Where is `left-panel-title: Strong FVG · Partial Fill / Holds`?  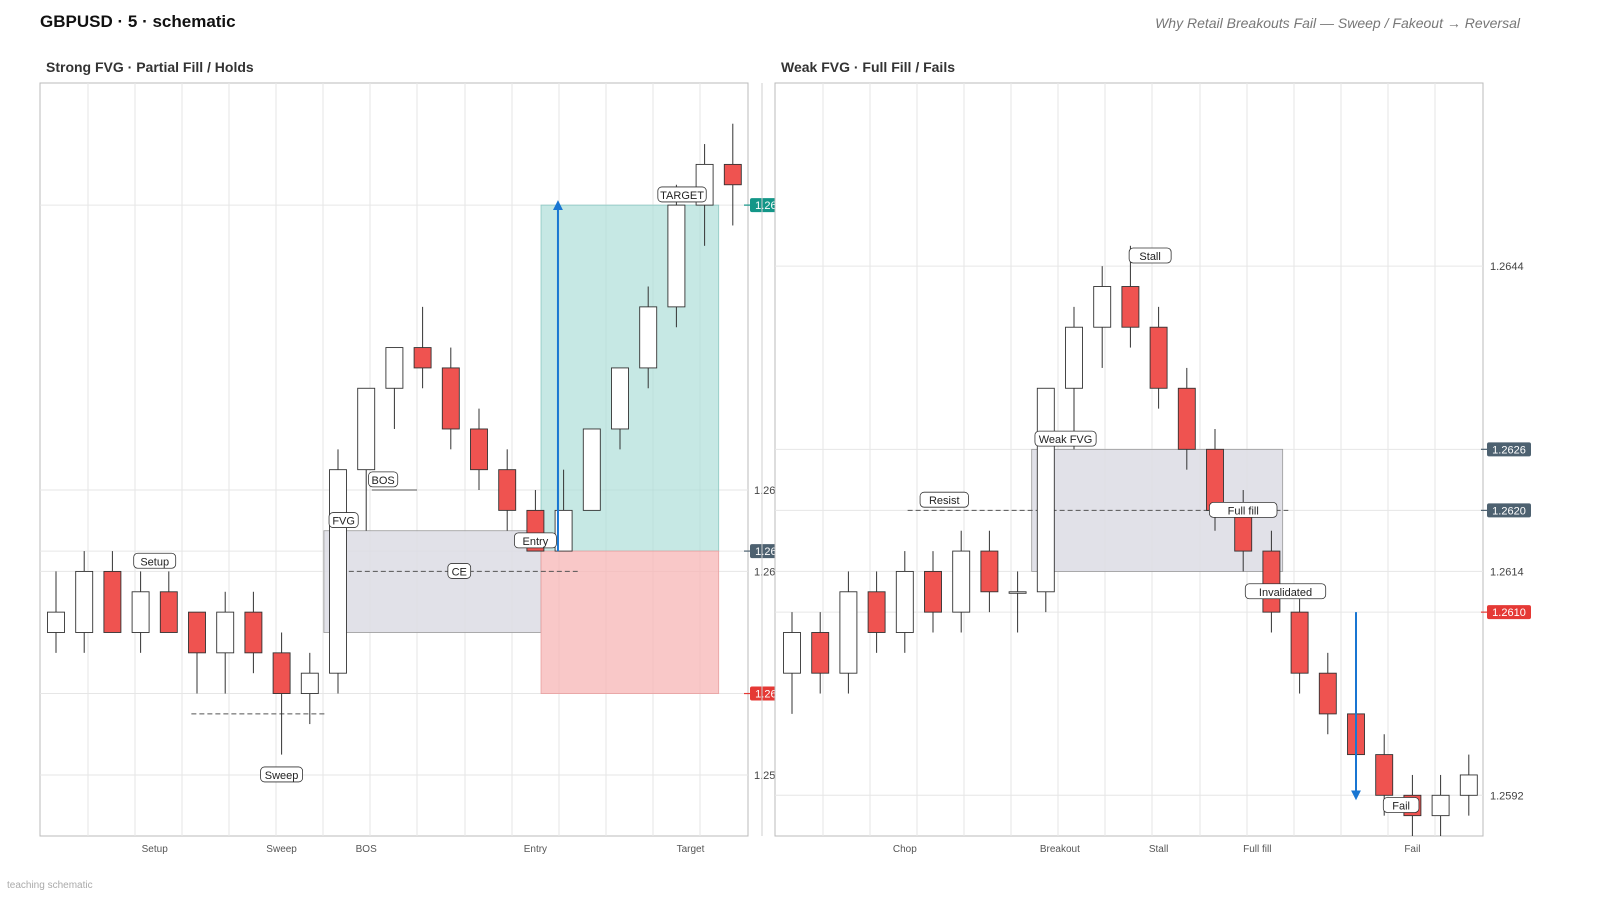 left-panel-title: Strong FVG · Partial Fill / Holds is located at coordinates (150, 67).